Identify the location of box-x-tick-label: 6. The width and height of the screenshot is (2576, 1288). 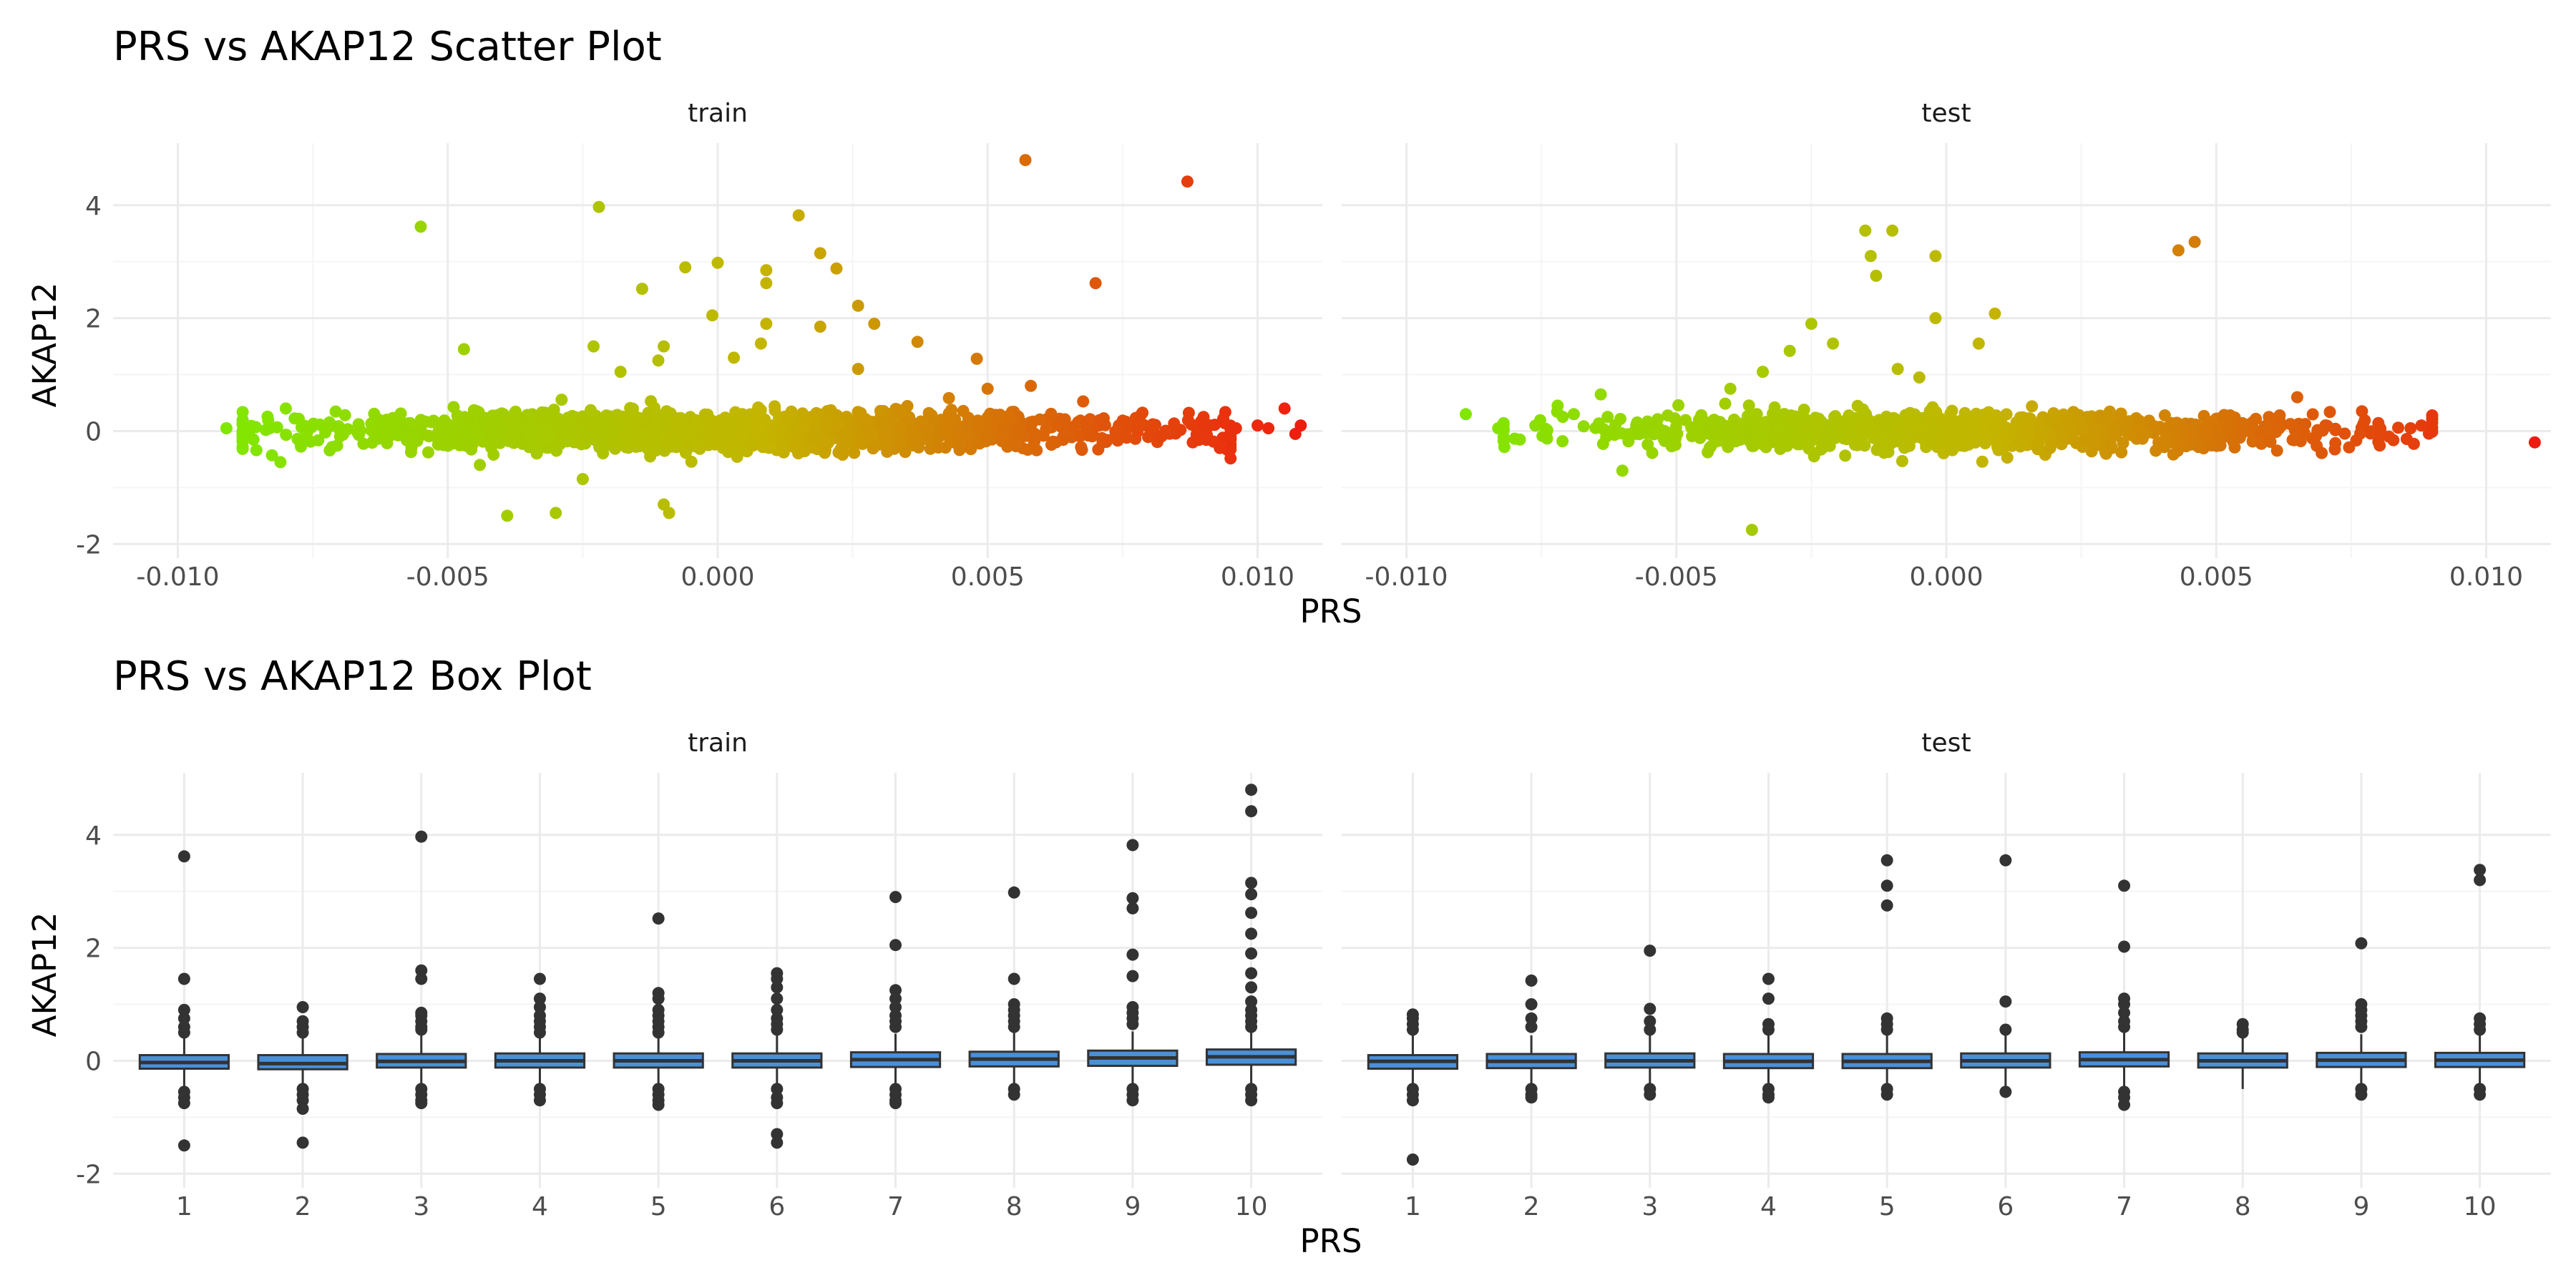
(777, 1206).